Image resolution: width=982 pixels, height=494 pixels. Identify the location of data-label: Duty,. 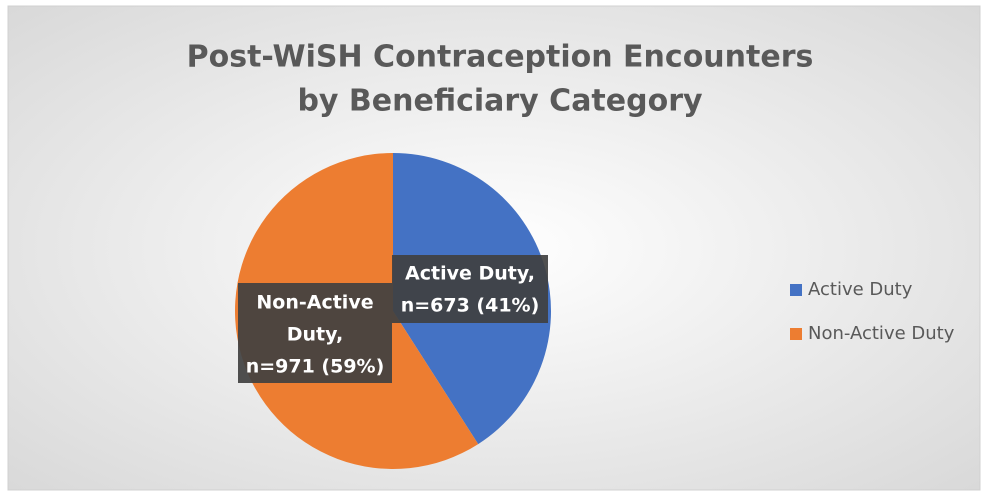
(315, 335).